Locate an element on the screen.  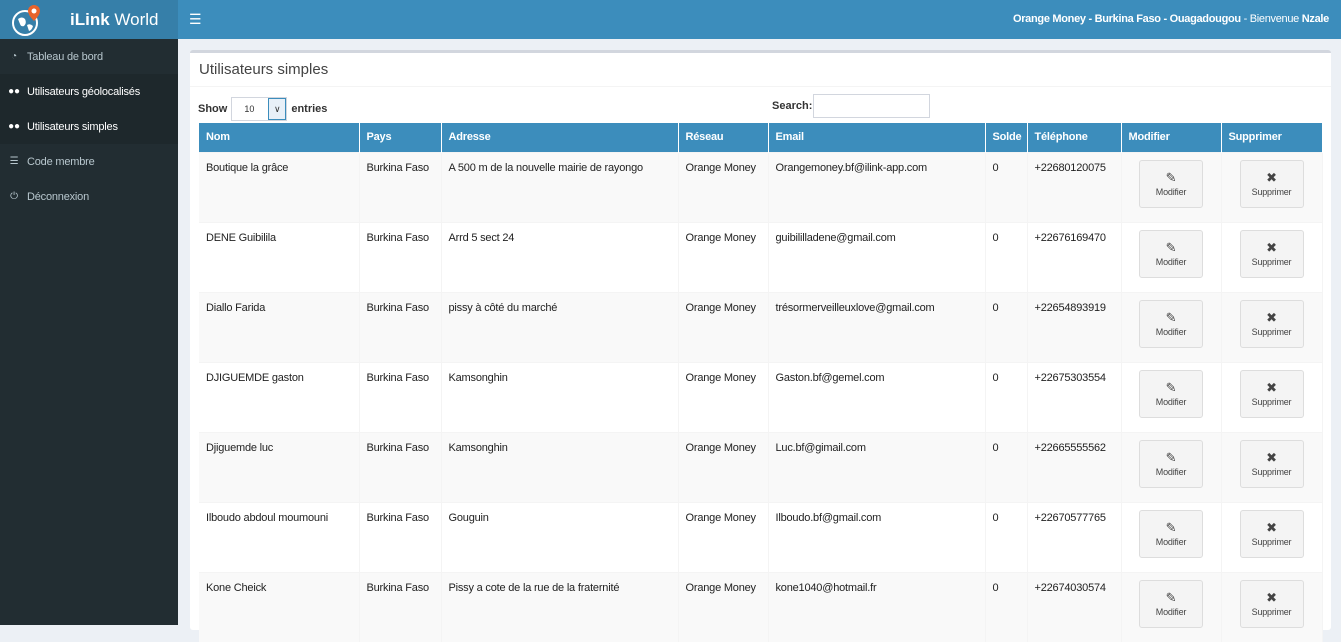
cell-telephone: +22670577765 is located at coordinates (1074, 536).